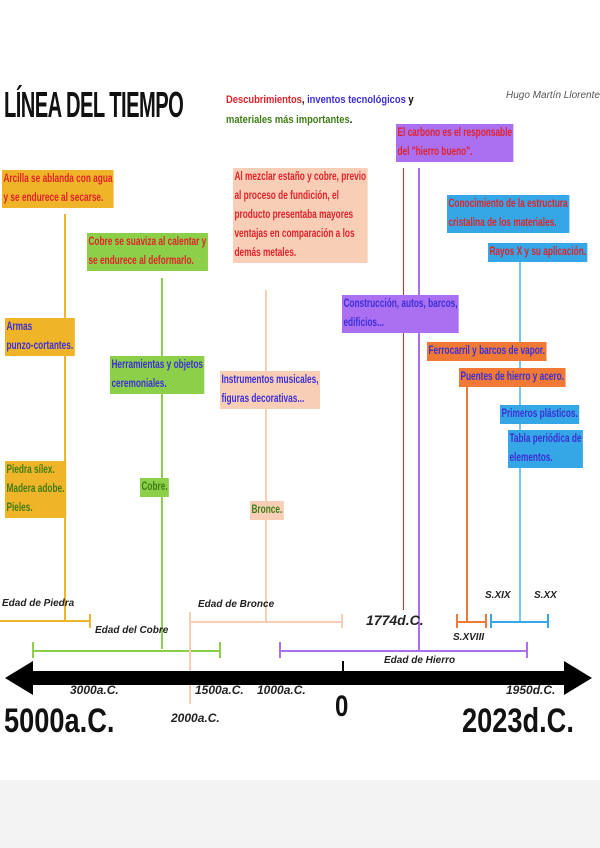  What do you see at coordinates (498, 595) in the screenshot?
I see `c19-label: S.XIX` at bounding box center [498, 595].